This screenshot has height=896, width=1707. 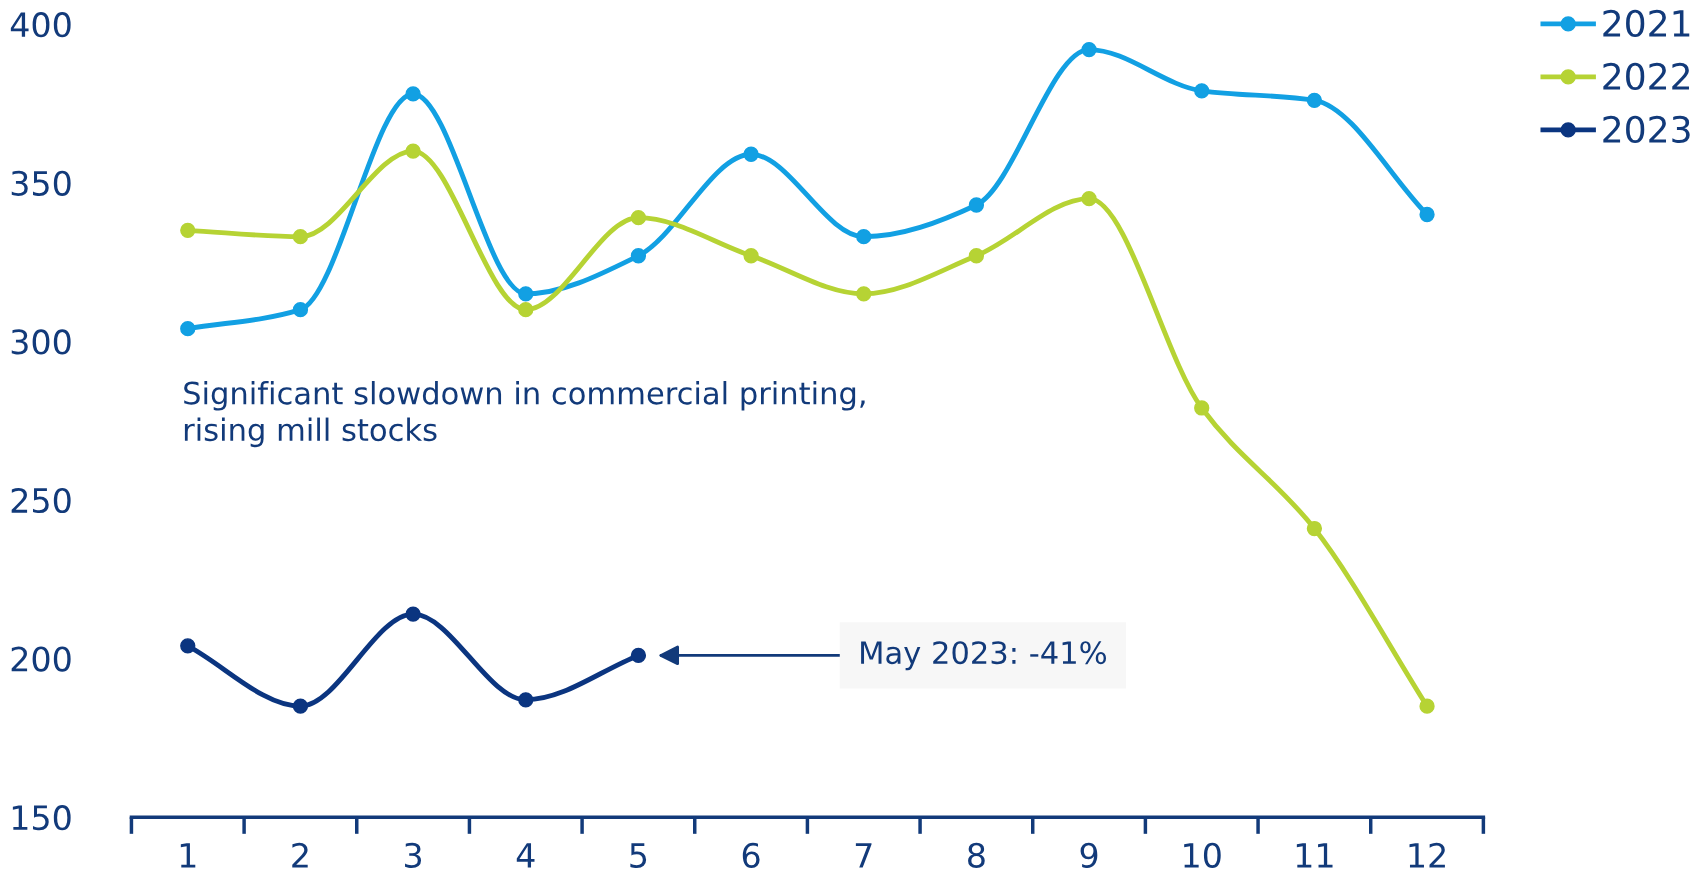 What do you see at coordinates (188, 855) in the screenshot?
I see `x-tick-label: 1` at bounding box center [188, 855].